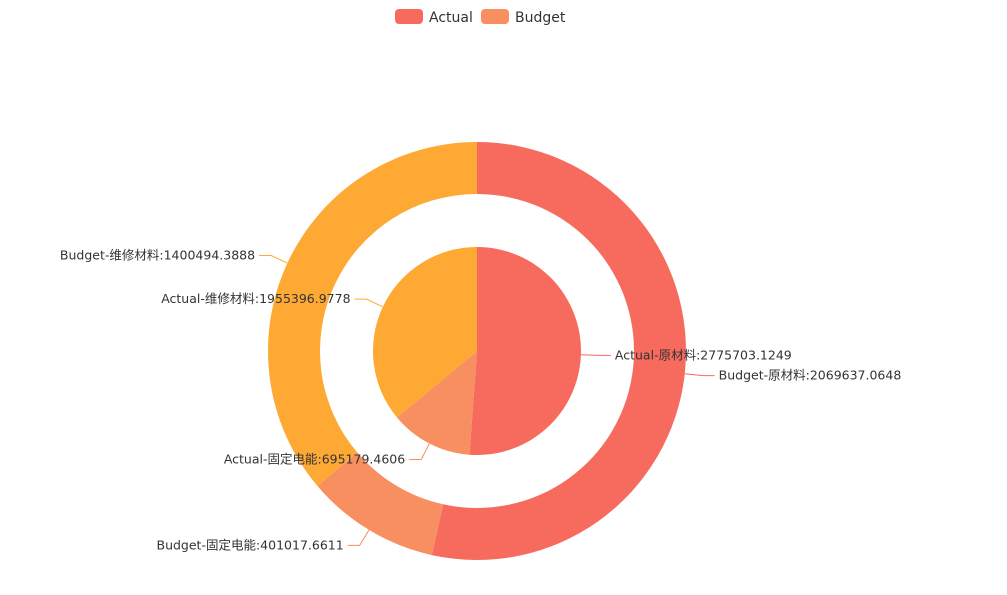  Describe the element at coordinates (810, 375) in the screenshot. I see `slice-label-budget-0: Budget-原材料:2069637.0648` at that location.